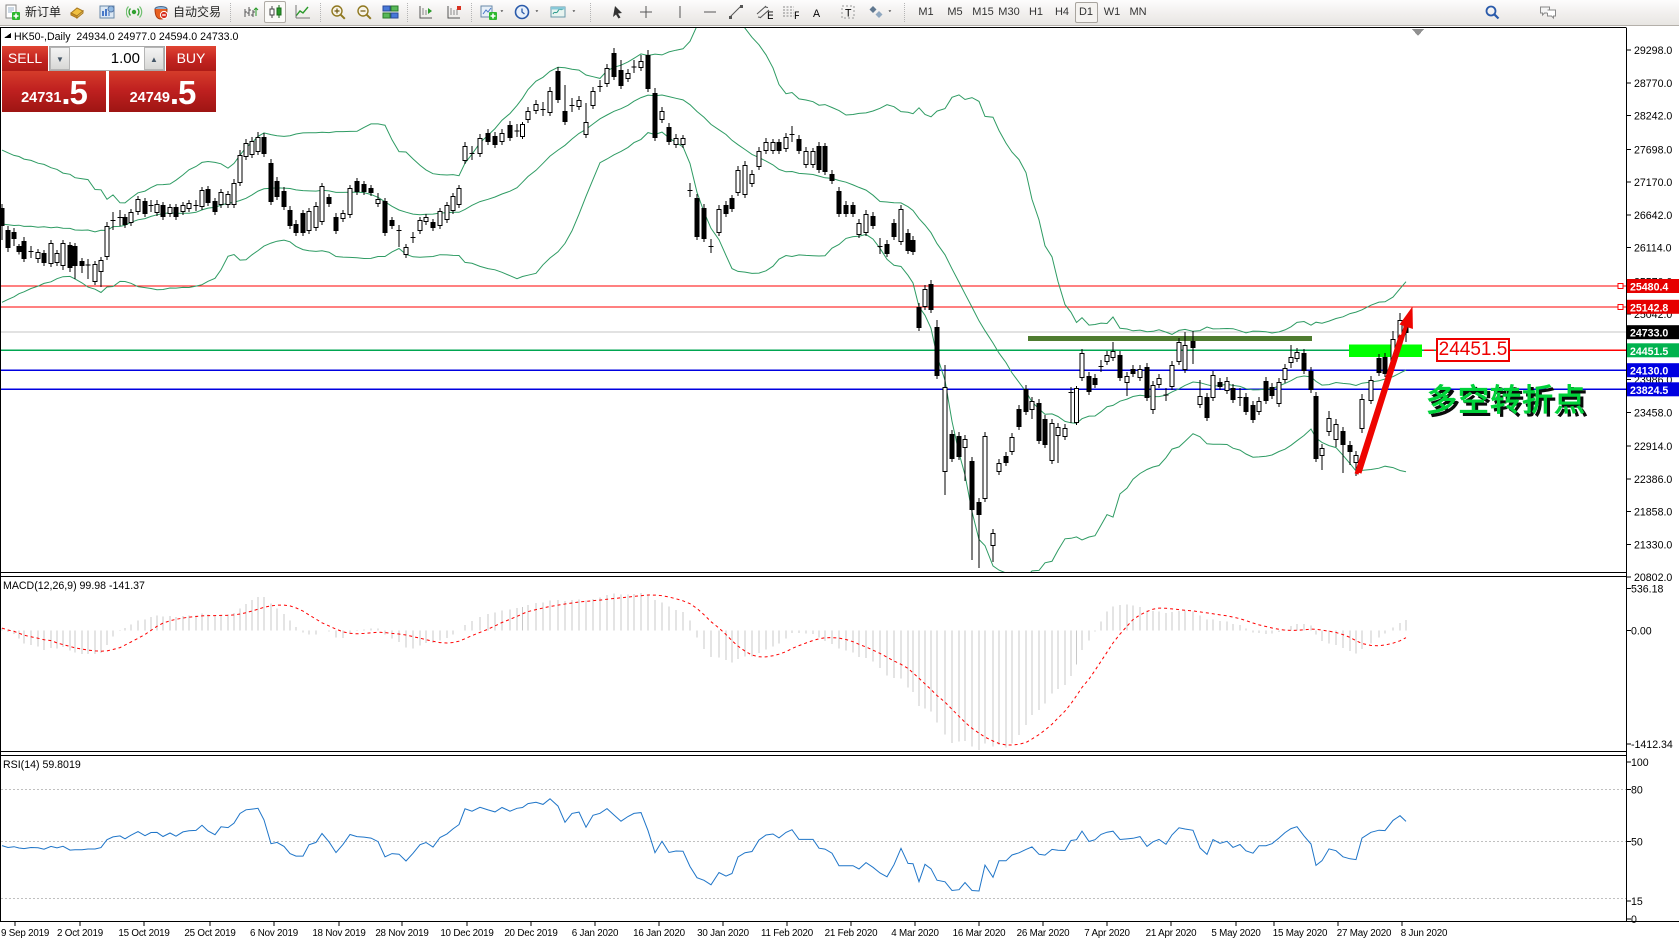 This screenshot has height=943, width=1679. What do you see at coordinates (1647, 590) in the screenshot?
I see `svg-text: 536.18` at bounding box center [1647, 590].